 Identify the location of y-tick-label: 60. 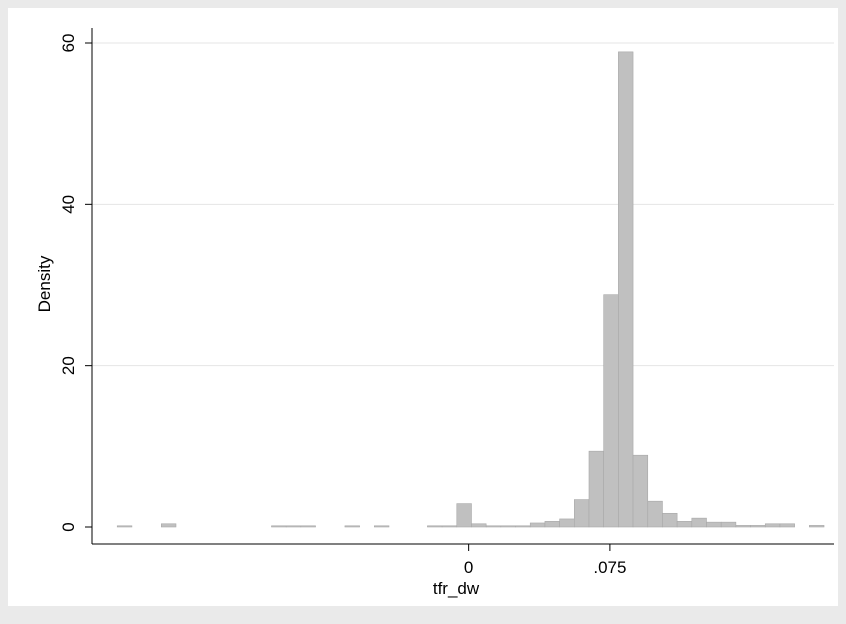
(68, 43).